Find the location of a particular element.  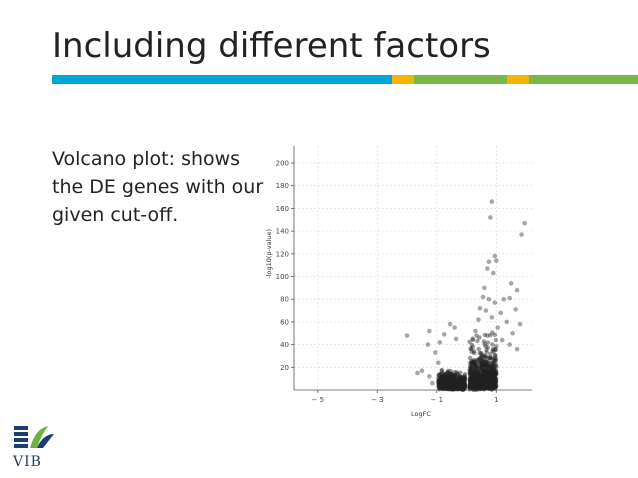

x-tick-label: − 1 is located at coordinates (437, 400).